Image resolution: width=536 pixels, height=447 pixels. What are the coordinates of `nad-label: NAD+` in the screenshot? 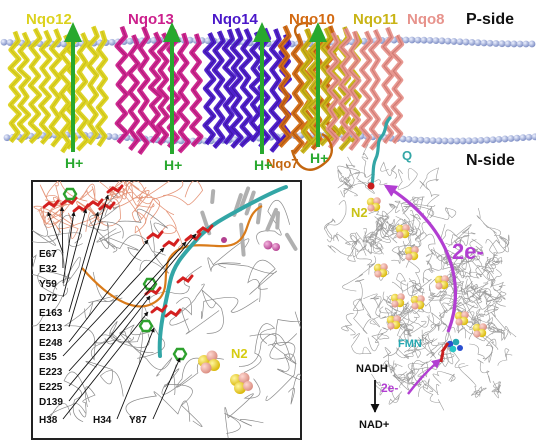 It's located at (374, 425).